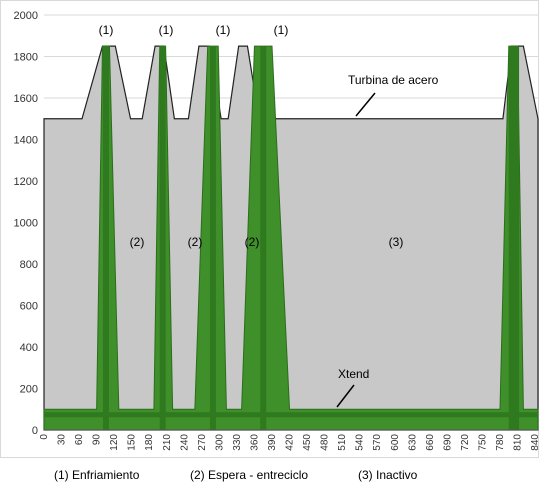 The image size is (541, 491). Describe the element at coordinates (518, 442) in the screenshot. I see `x-tick-label: 810` at that location.